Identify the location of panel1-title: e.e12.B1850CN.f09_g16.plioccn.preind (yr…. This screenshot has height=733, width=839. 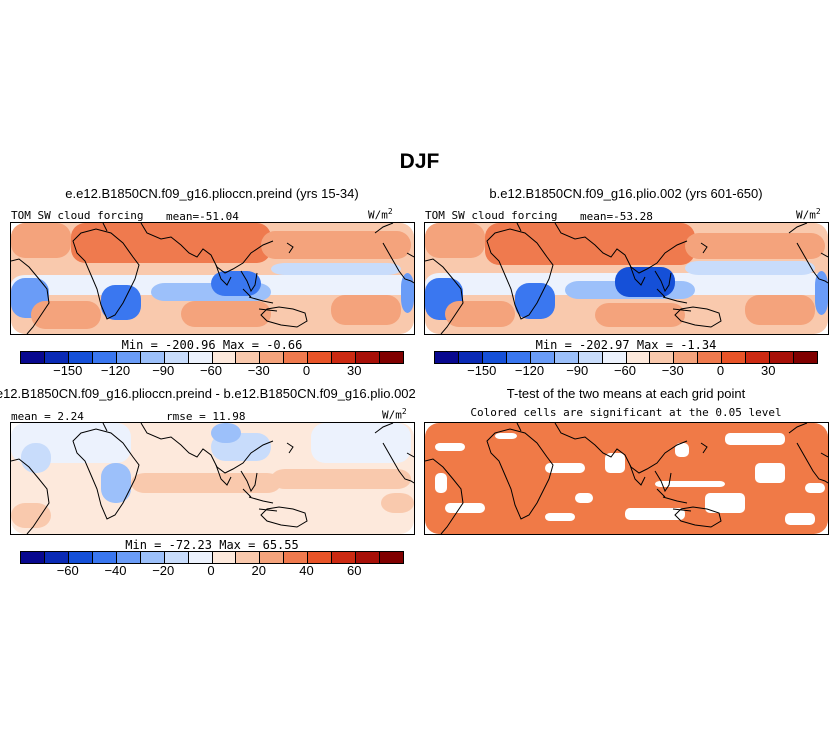
(212, 193).